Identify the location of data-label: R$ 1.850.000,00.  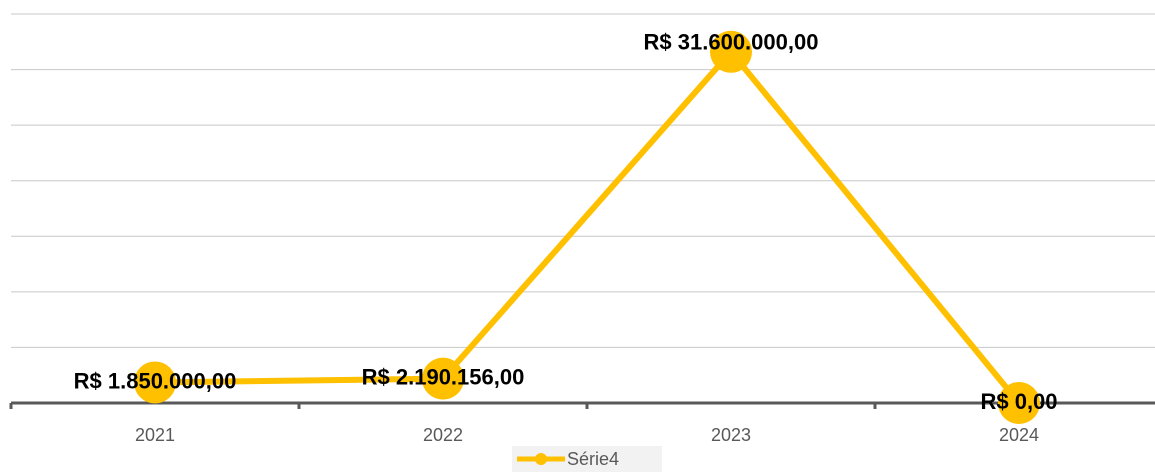
(155, 380).